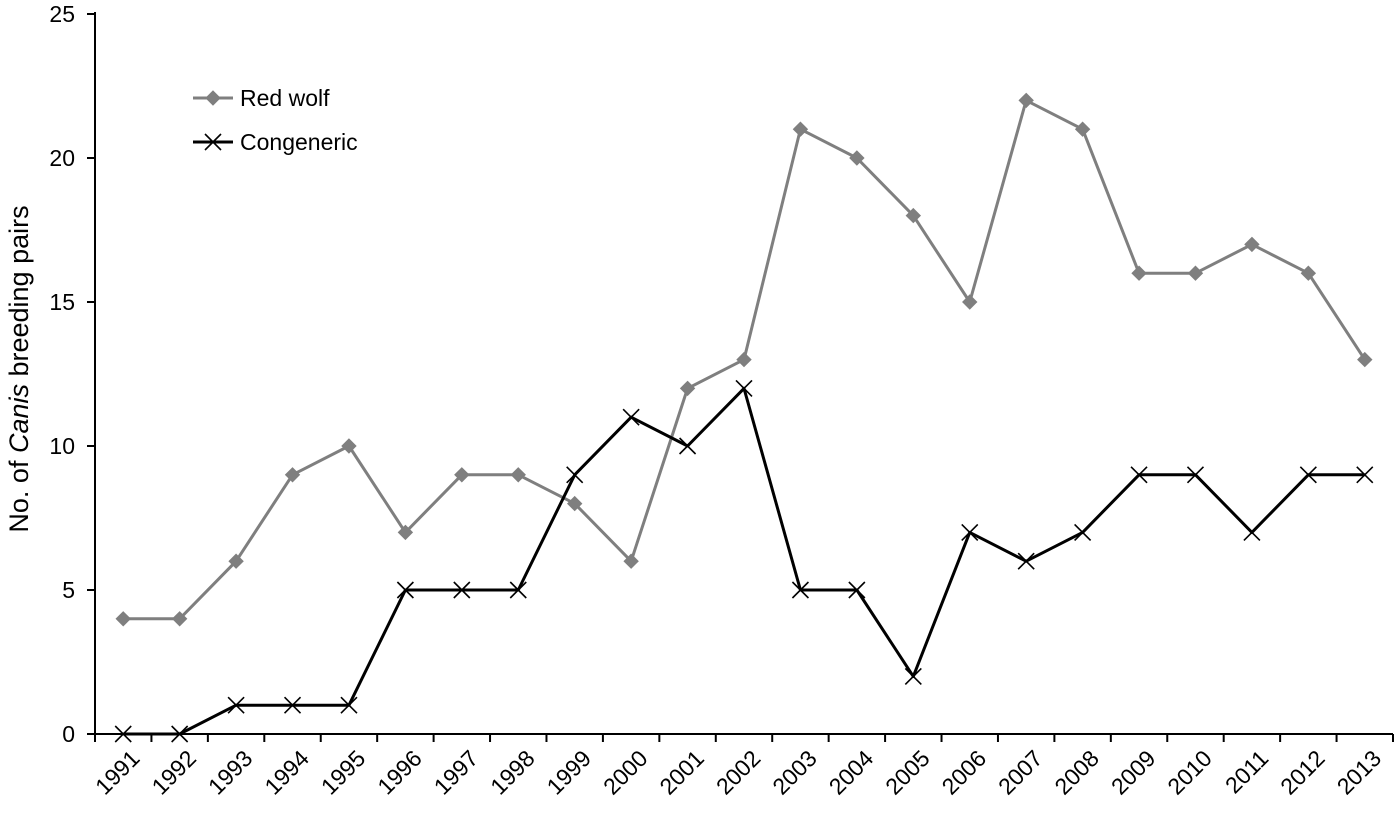 The height and width of the screenshot is (814, 1400). What do you see at coordinates (117, 772) in the screenshot?
I see `x-tick-label: 1991` at bounding box center [117, 772].